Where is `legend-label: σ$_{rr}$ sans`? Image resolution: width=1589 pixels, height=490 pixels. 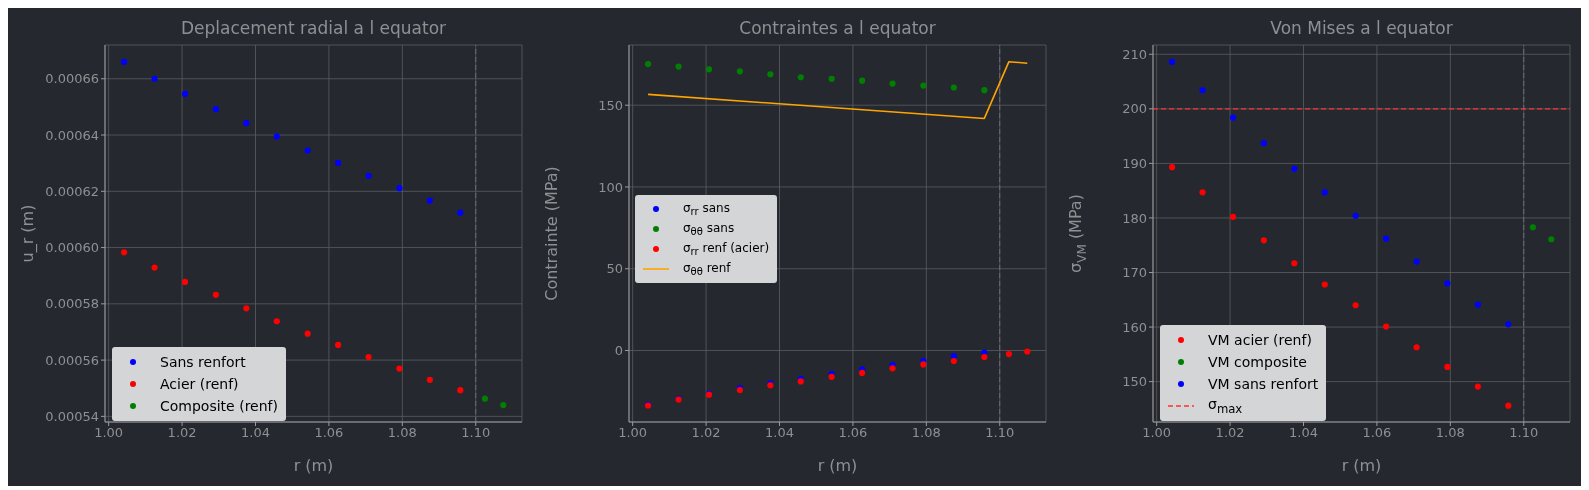 legend-label: σ$_{rr}$ sans is located at coordinates (706, 209).